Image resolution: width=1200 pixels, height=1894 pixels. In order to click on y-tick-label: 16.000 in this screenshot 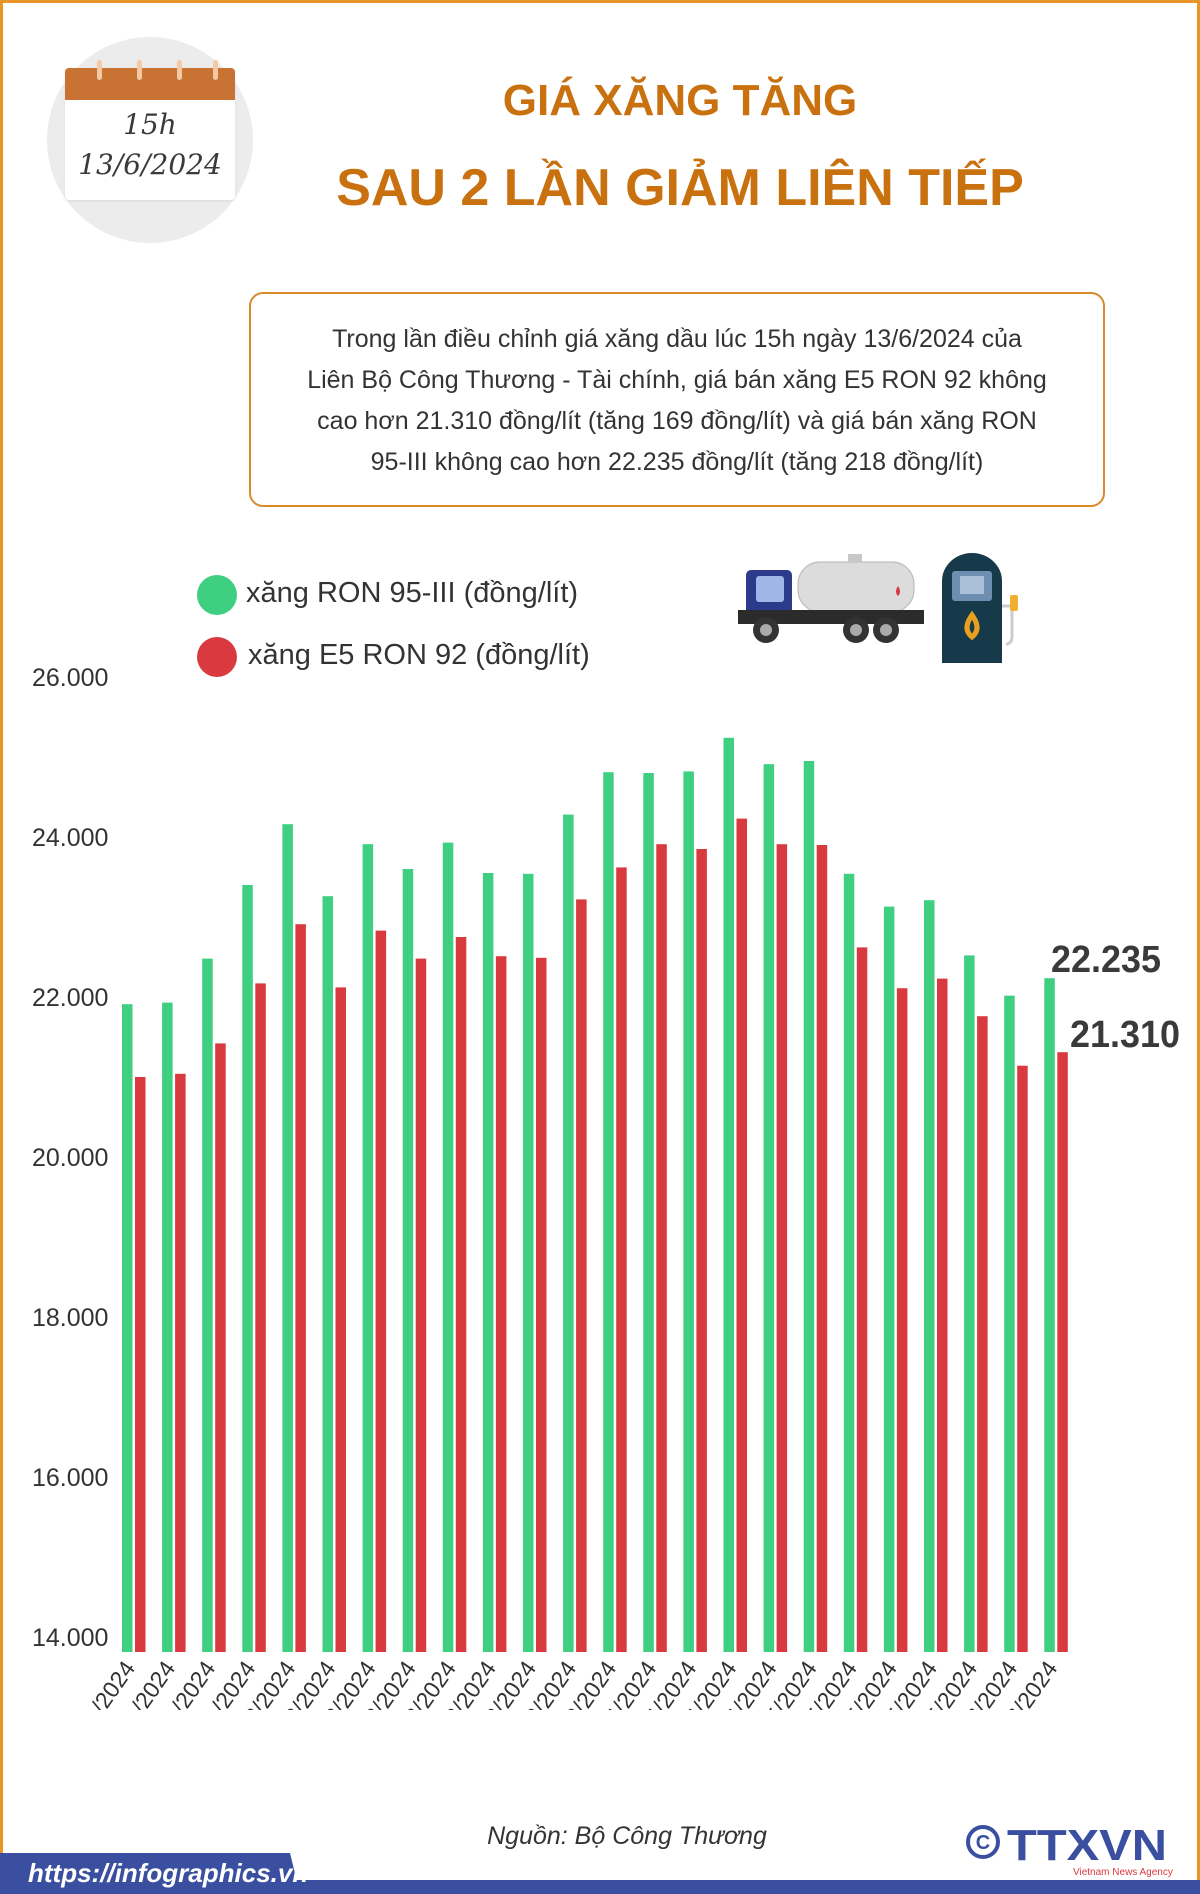, I will do `click(70, 1478)`.